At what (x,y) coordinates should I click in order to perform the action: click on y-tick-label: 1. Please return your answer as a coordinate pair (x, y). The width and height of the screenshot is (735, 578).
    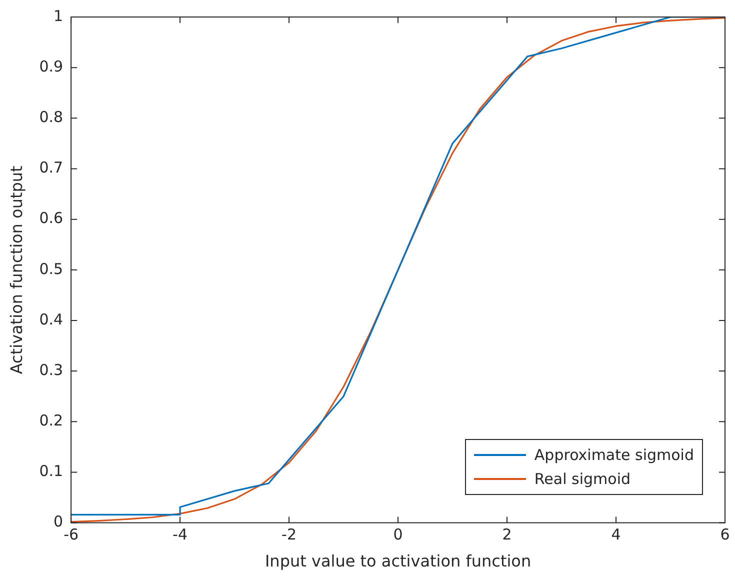
    Looking at the image, I should click on (59, 15).